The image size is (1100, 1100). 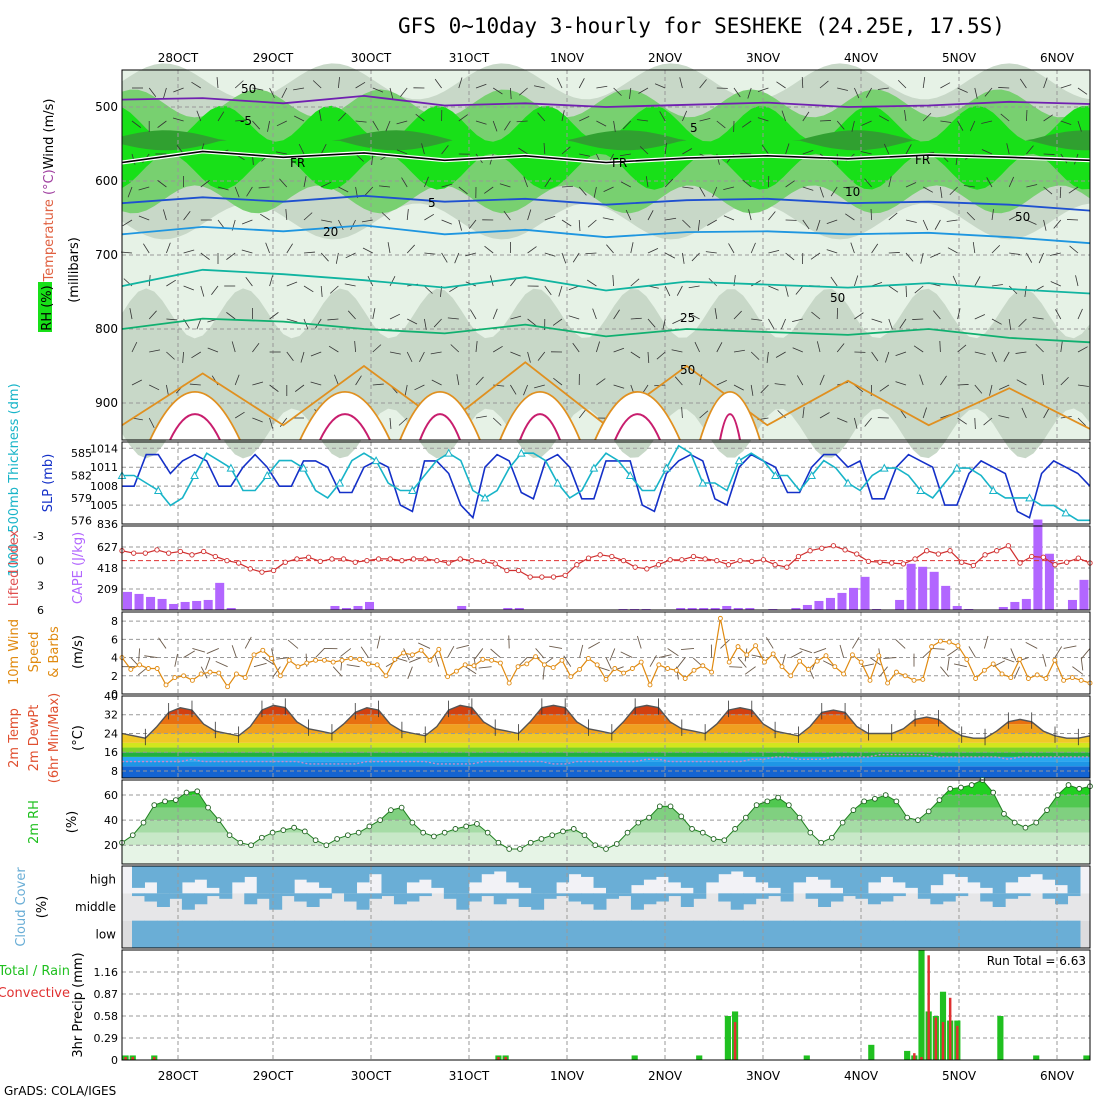 What do you see at coordinates (852, 192) in the screenshot?
I see `contour-label: 10` at bounding box center [852, 192].